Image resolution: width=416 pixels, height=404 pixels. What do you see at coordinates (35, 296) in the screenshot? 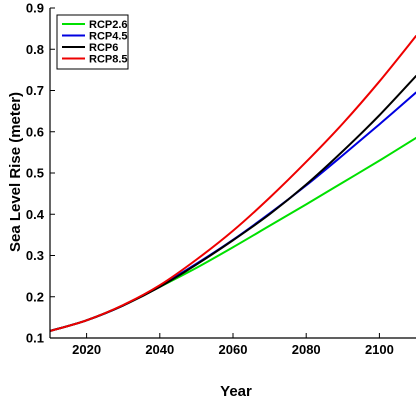
I see `y-tick-label: 0.2` at bounding box center [35, 296].